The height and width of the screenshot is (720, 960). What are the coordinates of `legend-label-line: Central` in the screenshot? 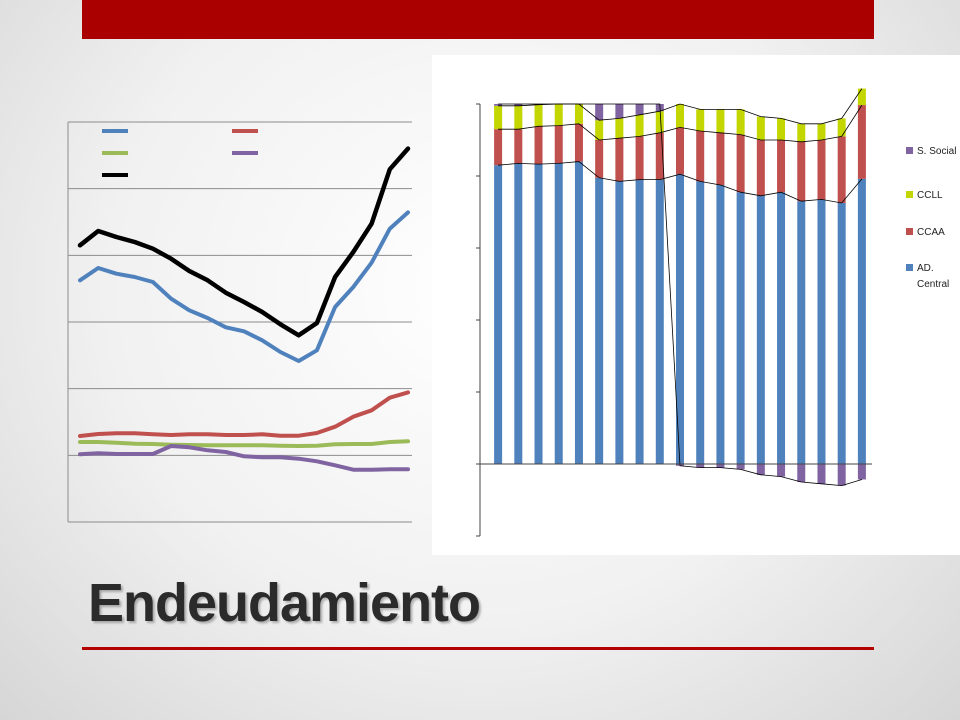 It's located at (933, 284).